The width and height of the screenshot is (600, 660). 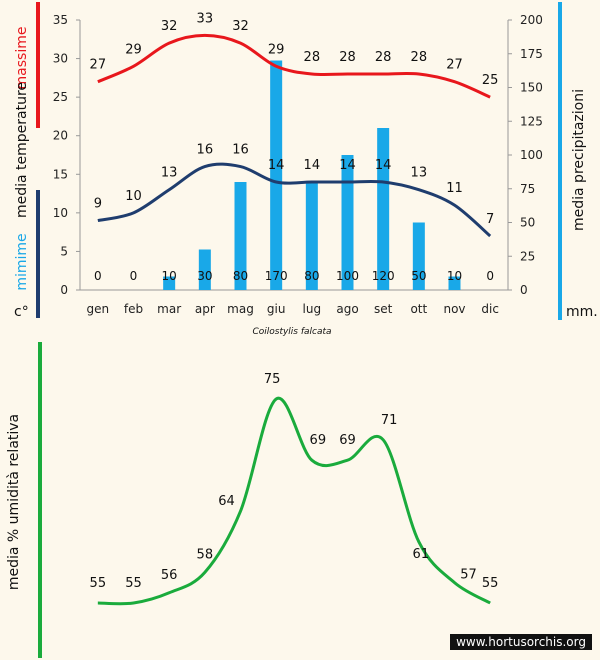 What do you see at coordinates (226, 501) in the screenshot?
I see `humidity-label: 64` at bounding box center [226, 501].